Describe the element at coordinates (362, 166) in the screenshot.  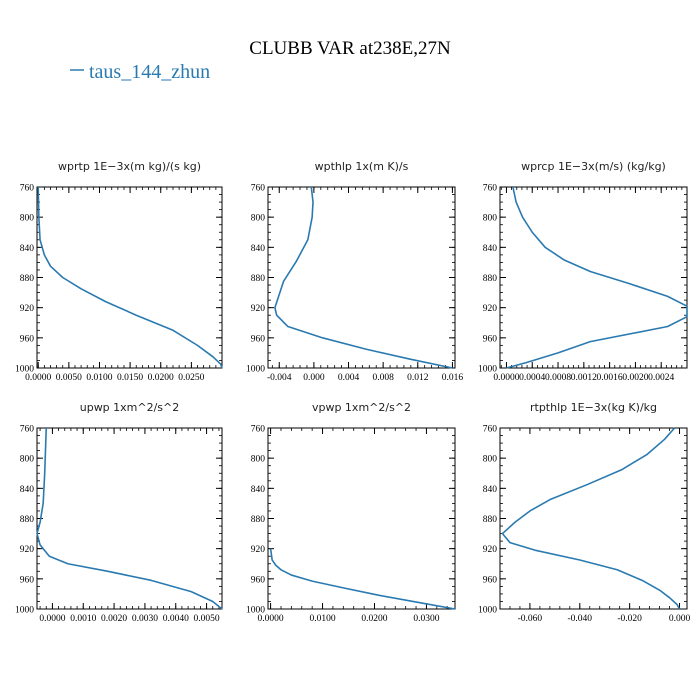
I see `panel-title: wpthlp 1x(m K)/s` at that location.